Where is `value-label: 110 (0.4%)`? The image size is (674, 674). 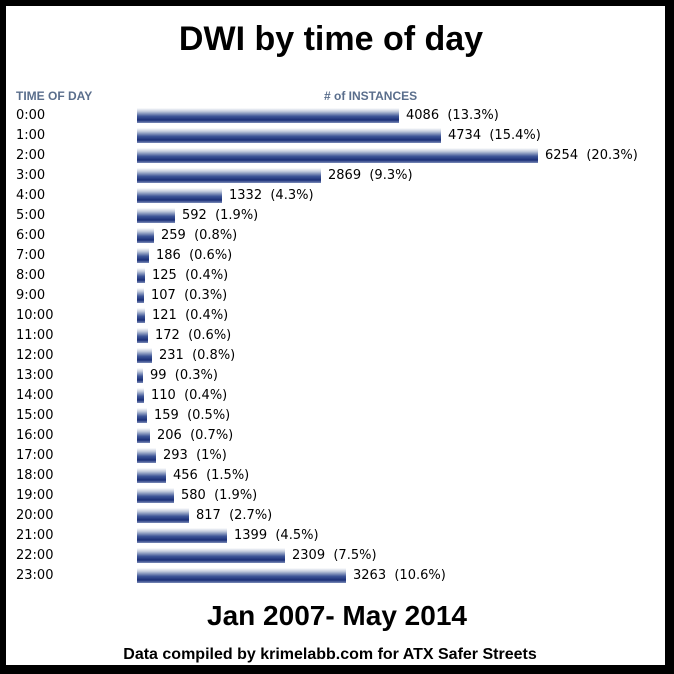 value-label: 110 (0.4%) is located at coordinates (189, 395).